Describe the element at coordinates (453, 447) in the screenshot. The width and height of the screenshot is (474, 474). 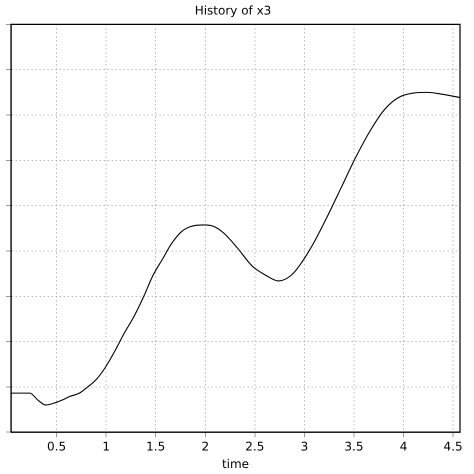
I see `x-tick-label: 4.5` at that location.